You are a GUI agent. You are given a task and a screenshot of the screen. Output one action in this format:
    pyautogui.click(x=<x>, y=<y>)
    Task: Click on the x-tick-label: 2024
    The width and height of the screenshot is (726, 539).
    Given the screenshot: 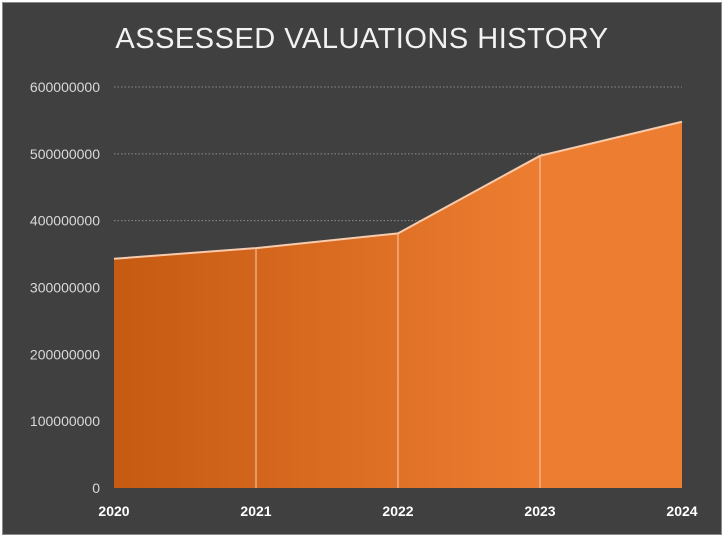 What is the action you would take?
    pyautogui.click(x=681, y=511)
    